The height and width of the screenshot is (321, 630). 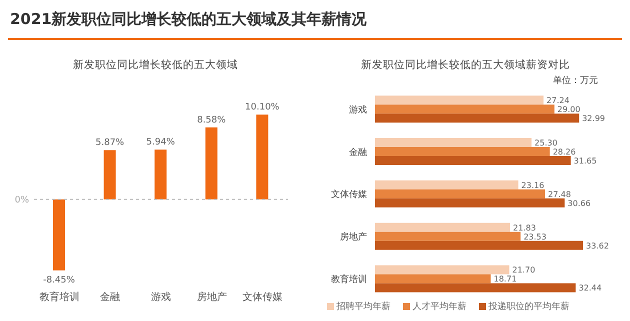 What do you see at coordinates (439, 306) in the screenshot?
I see `legend-label: 人才平均年薪` at bounding box center [439, 306].